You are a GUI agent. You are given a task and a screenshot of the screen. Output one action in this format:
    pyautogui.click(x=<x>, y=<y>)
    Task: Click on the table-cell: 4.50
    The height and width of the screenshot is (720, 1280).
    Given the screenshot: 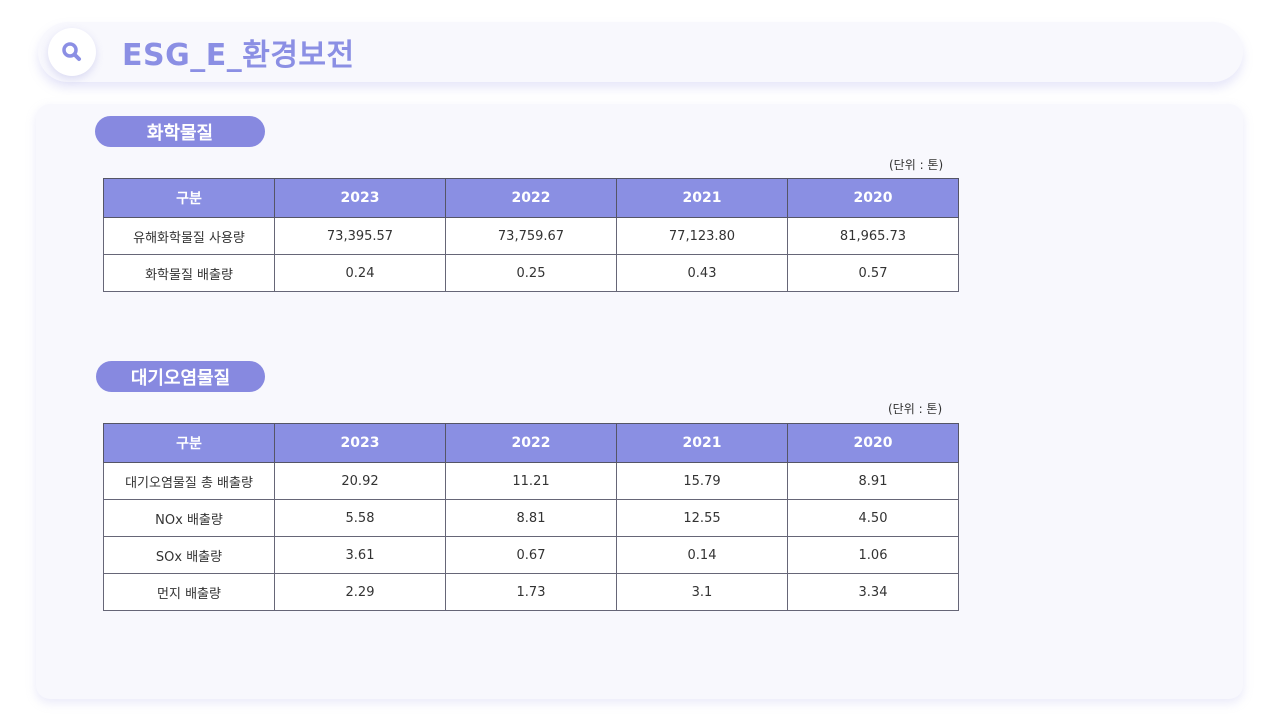 What is the action you would take?
    pyautogui.click(x=873, y=518)
    